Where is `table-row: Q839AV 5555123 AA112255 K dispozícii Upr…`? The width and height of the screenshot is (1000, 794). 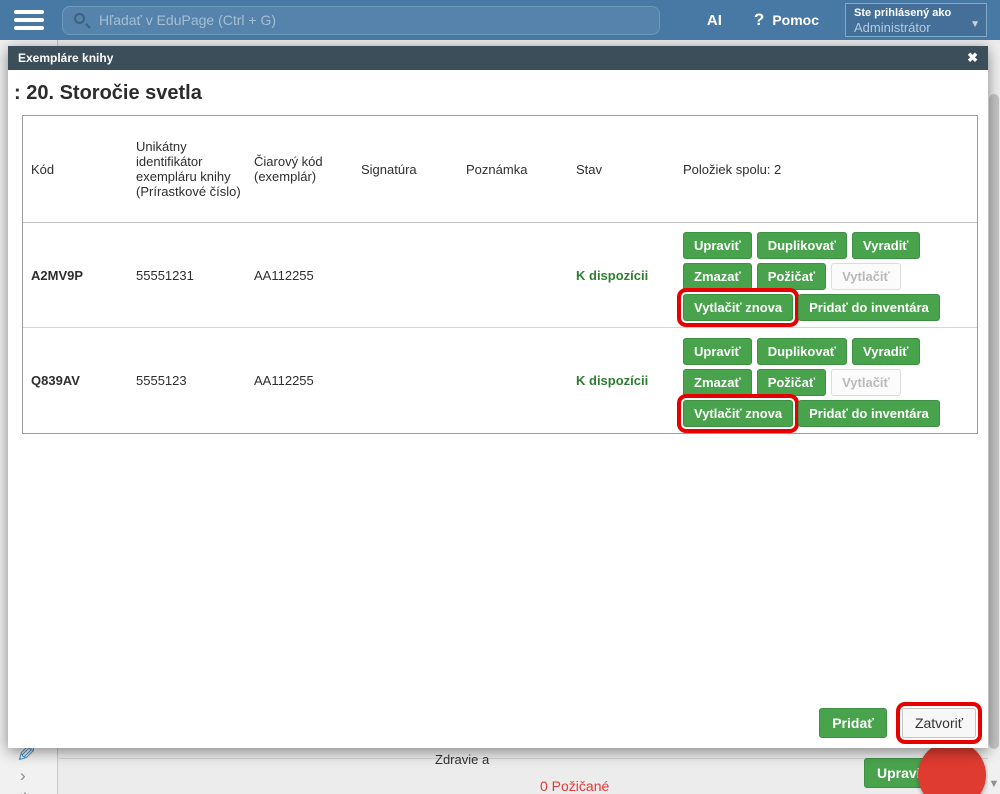 table-row: Q839AV 5555123 AA112255 K dispozícii Upr… is located at coordinates (500, 380).